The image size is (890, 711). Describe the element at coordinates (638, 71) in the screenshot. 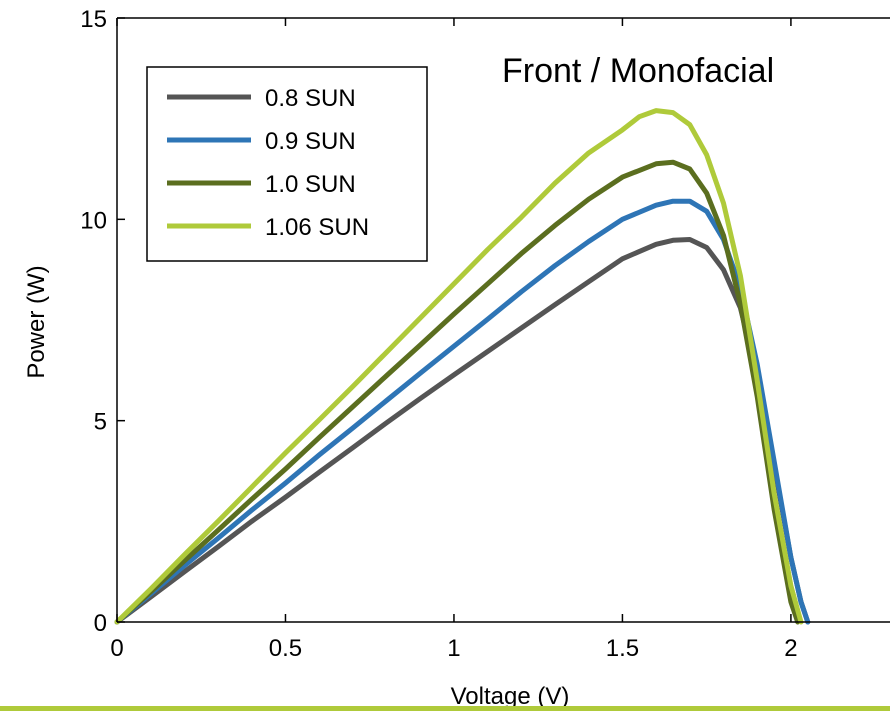

I see `chart-annotation: Front / Monofacial` at that location.